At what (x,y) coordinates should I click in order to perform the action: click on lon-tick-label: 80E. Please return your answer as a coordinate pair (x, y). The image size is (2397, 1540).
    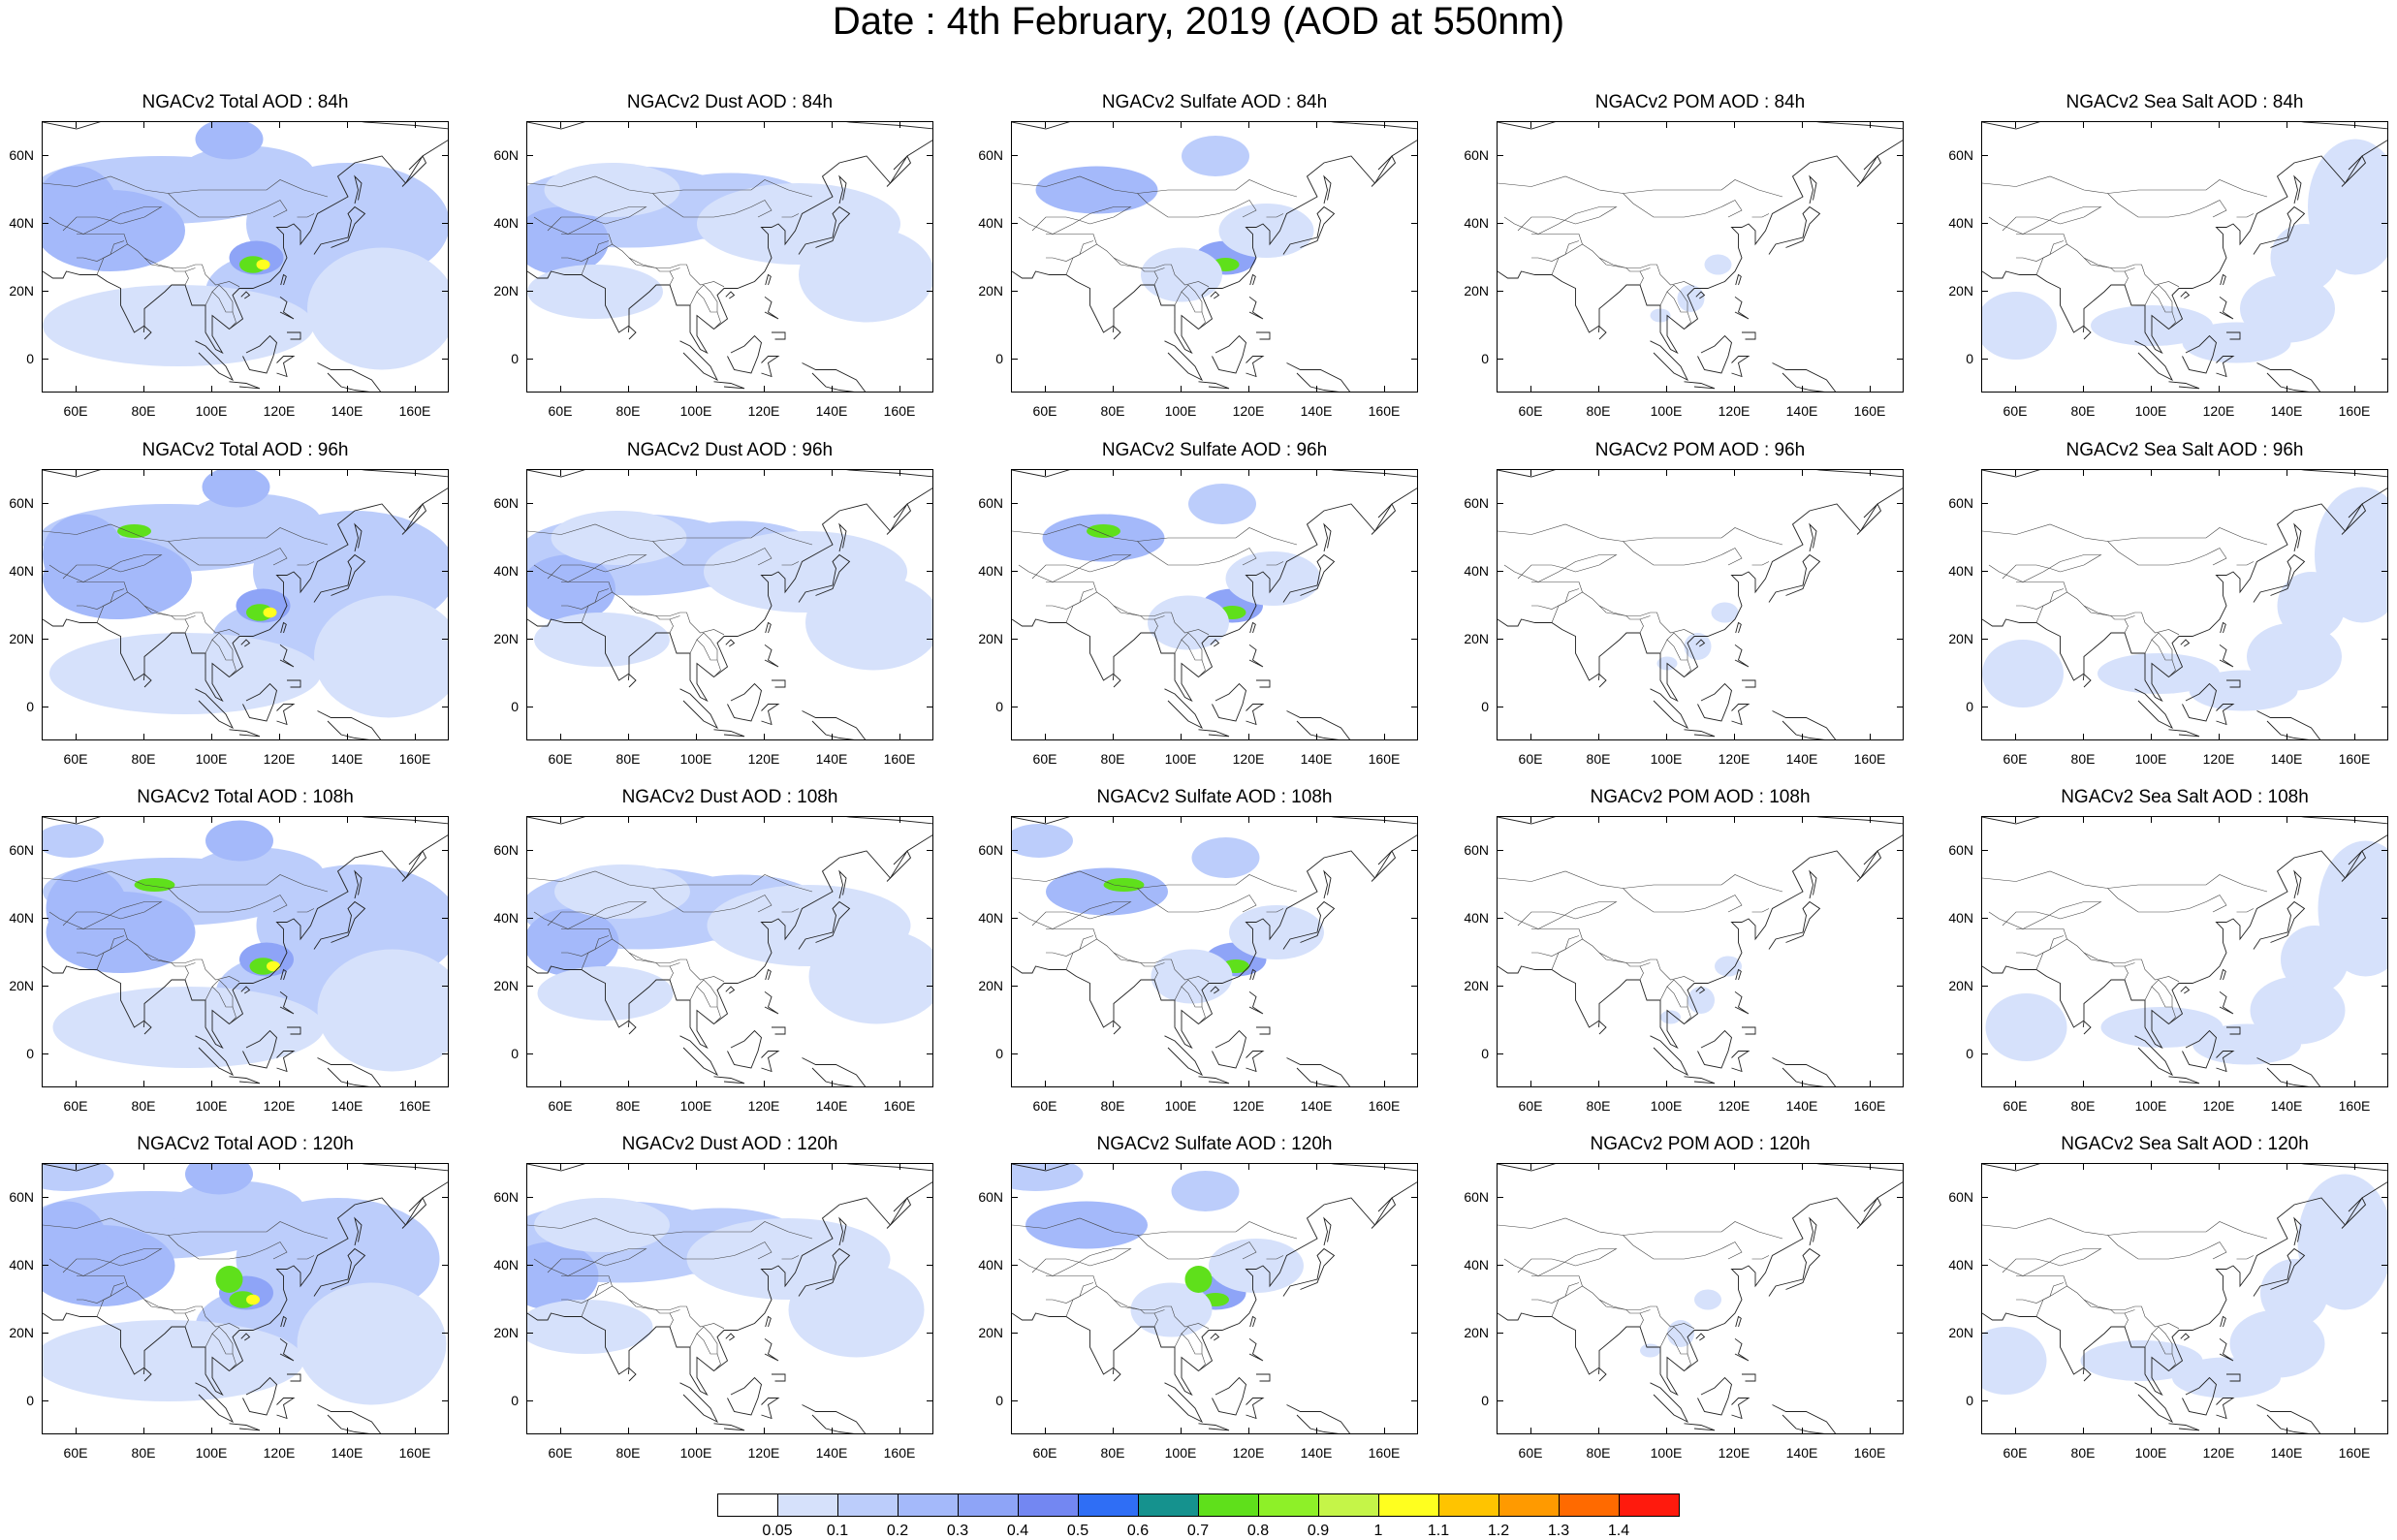
    Looking at the image, I should click on (2083, 759).